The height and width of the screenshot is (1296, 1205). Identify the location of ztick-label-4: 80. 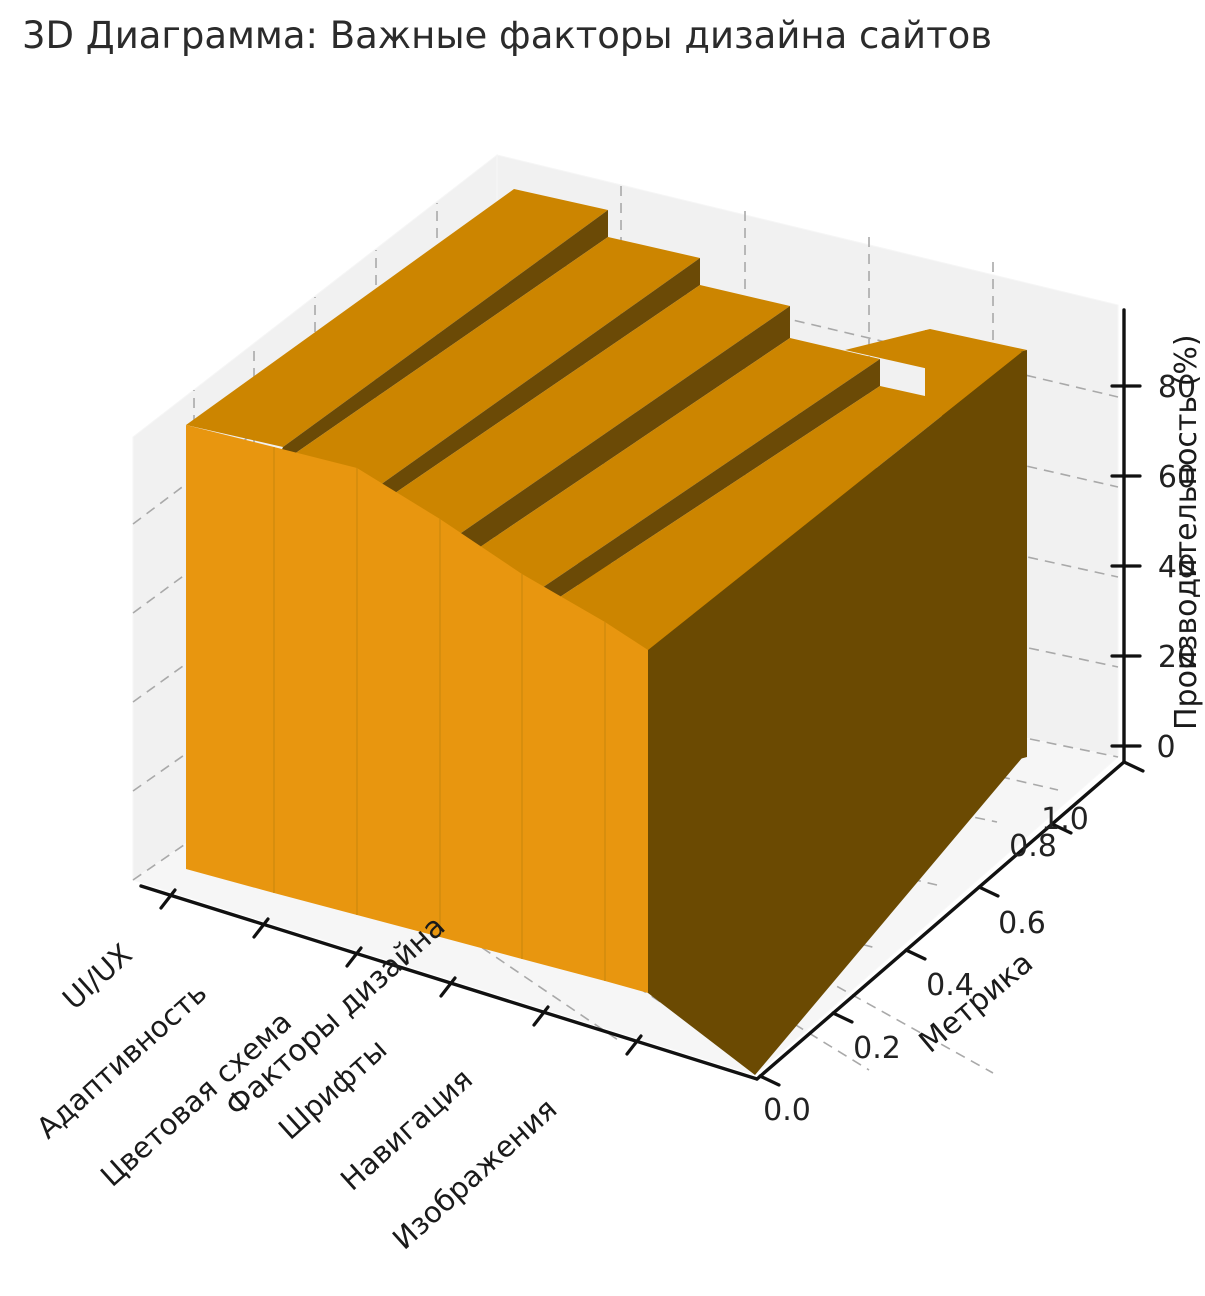
(1177, 387).